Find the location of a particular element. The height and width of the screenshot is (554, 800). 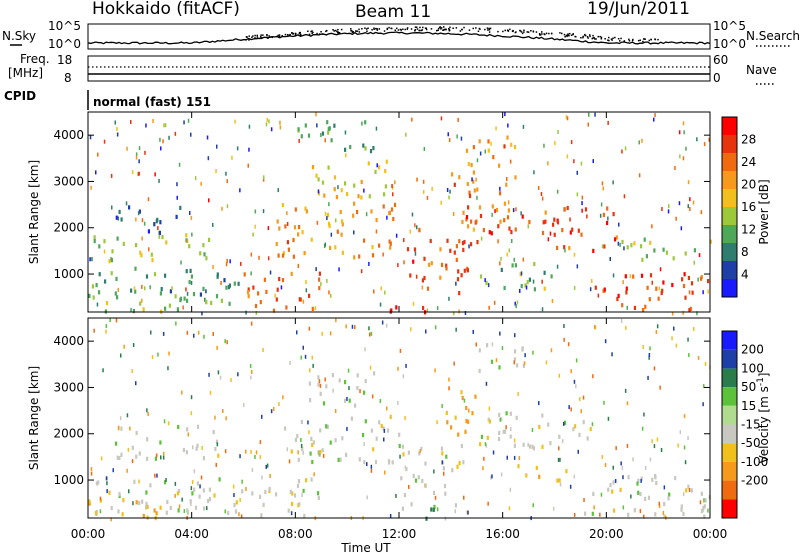

power-colorbar-tick: 28 is located at coordinates (748, 140).